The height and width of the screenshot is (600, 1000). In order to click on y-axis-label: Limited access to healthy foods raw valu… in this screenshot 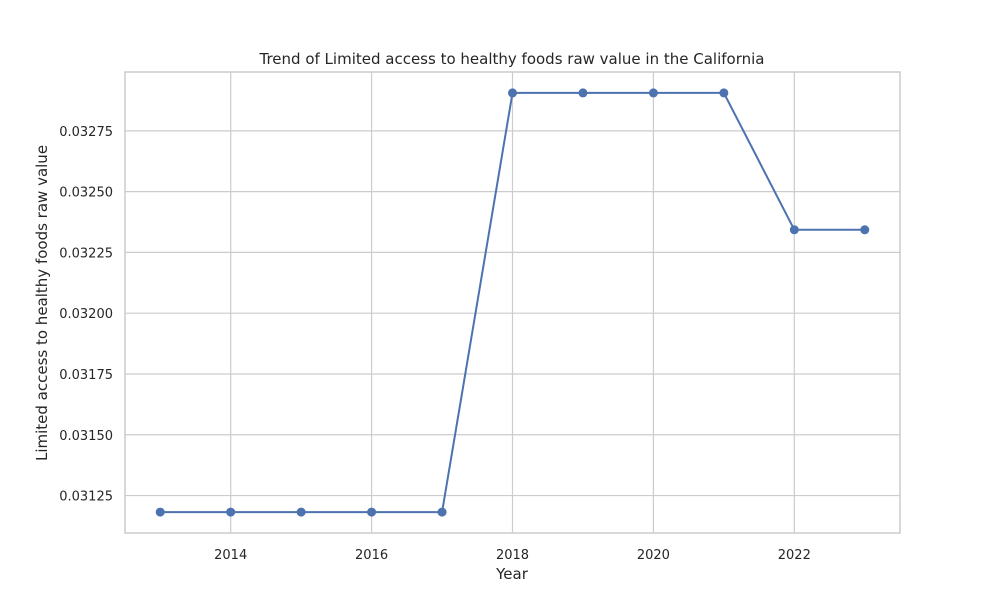, I will do `click(42, 303)`.